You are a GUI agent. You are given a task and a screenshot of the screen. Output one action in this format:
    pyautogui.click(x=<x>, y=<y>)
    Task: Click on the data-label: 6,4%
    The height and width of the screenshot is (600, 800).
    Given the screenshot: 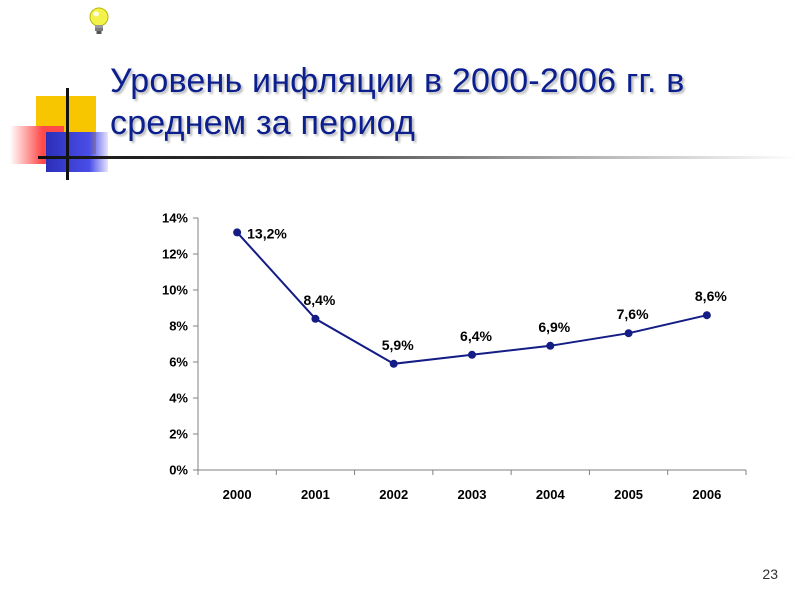 What is the action you would take?
    pyautogui.click(x=476, y=336)
    